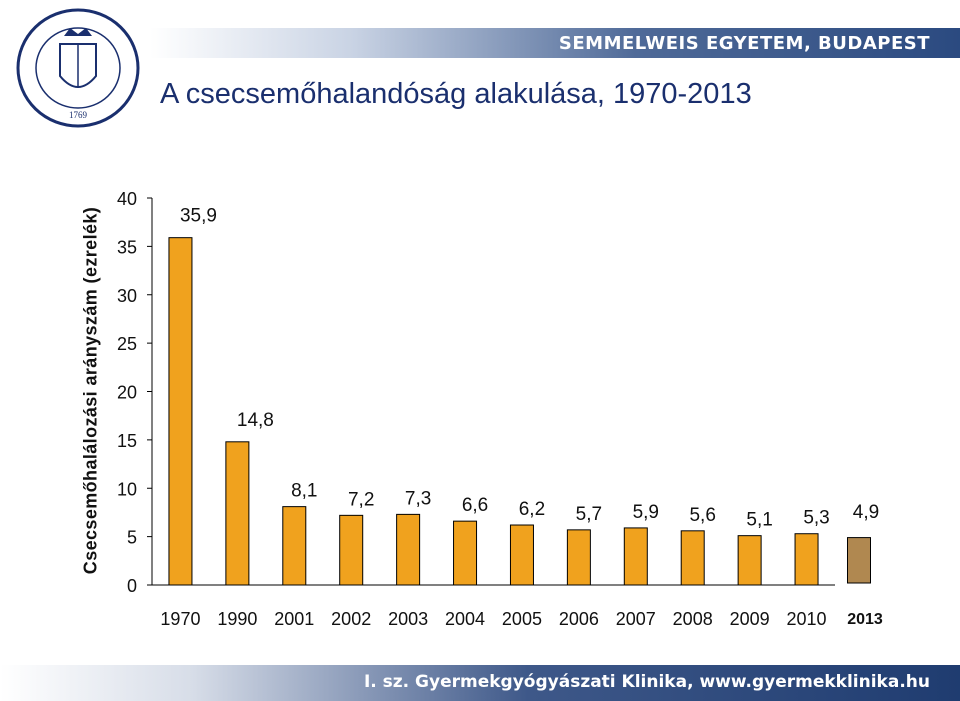  I want to click on data-label: 35,9, so click(198, 216).